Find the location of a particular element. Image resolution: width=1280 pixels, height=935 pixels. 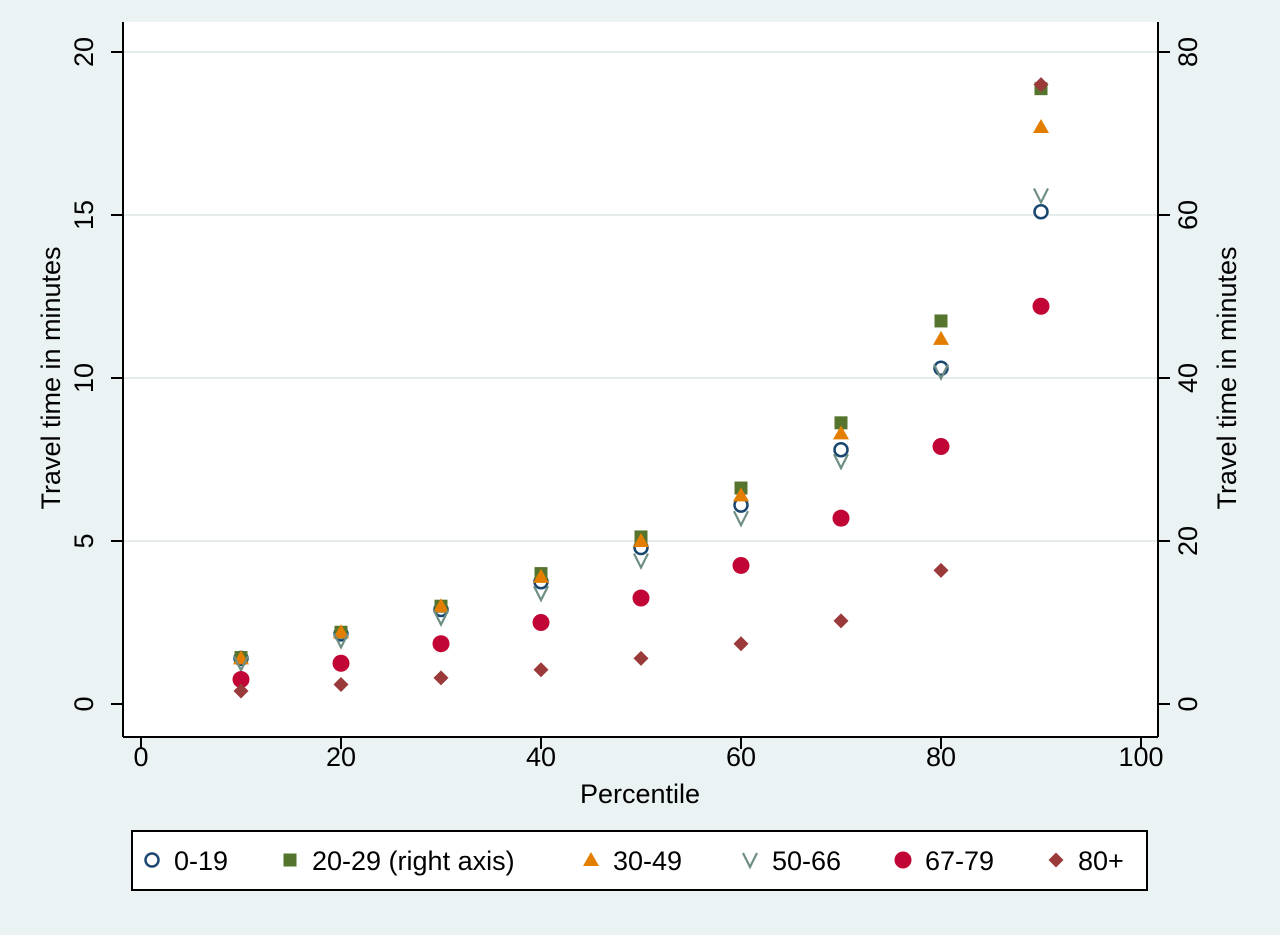

legend-label-4: 67-79 is located at coordinates (959, 861).